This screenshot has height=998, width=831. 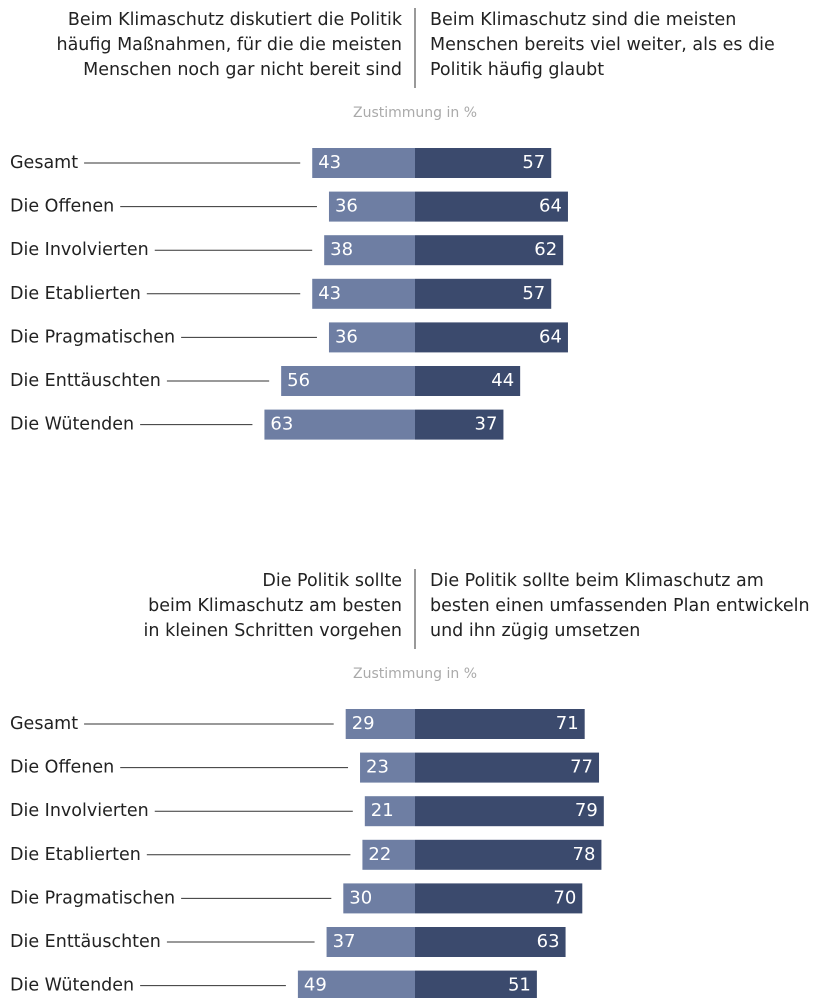 What do you see at coordinates (535, 631) in the screenshot?
I see `right-header: und ihn zügig umsetzen` at bounding box center [535, 631].